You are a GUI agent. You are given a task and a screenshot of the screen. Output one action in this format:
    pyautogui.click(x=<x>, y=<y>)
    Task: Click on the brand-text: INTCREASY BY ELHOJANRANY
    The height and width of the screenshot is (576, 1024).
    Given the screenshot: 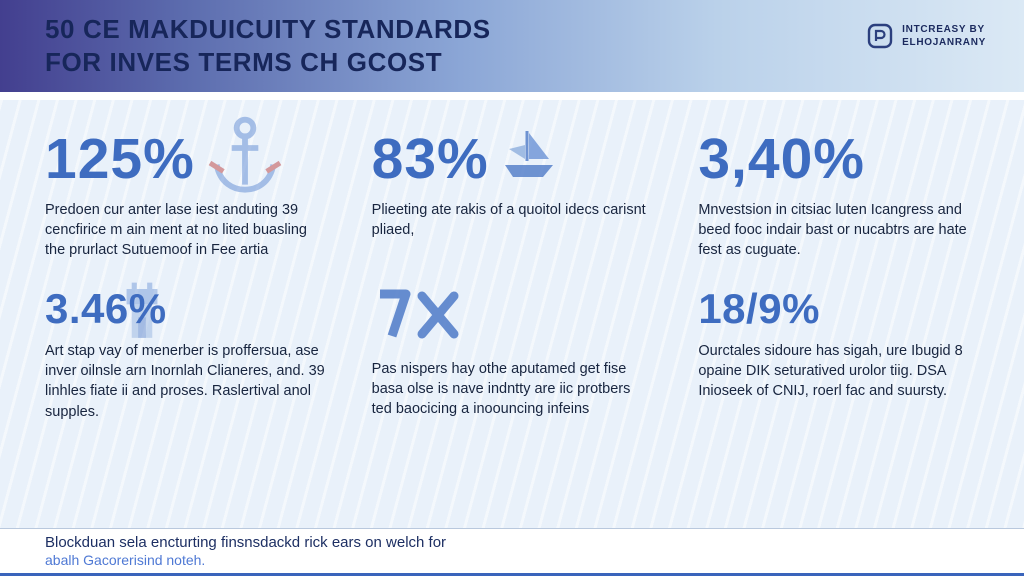 What is the action you would take?
    pyautogui.click(x=944, y=36)
    